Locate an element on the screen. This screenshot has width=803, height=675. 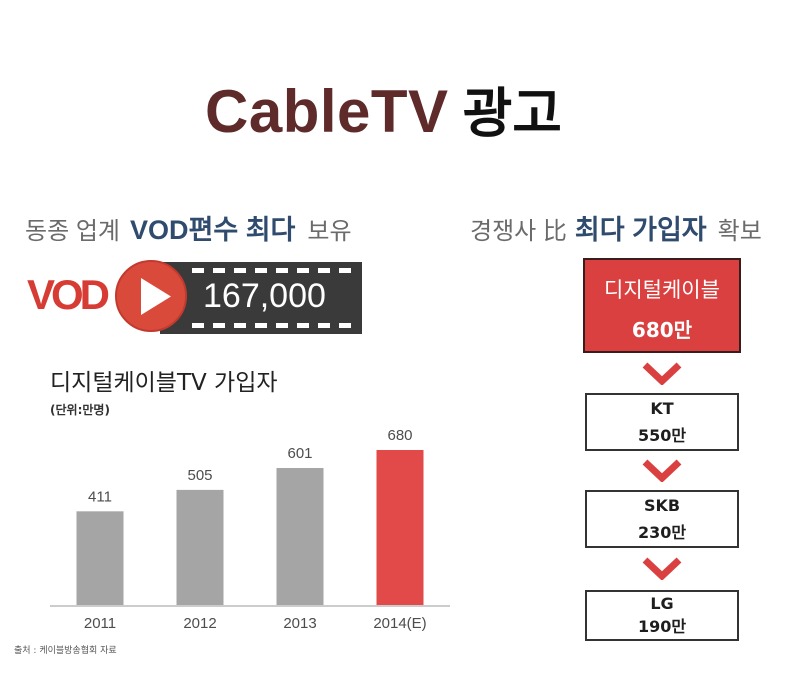
bar-value-label-2012: 505 is located at coordinates (199, 475).